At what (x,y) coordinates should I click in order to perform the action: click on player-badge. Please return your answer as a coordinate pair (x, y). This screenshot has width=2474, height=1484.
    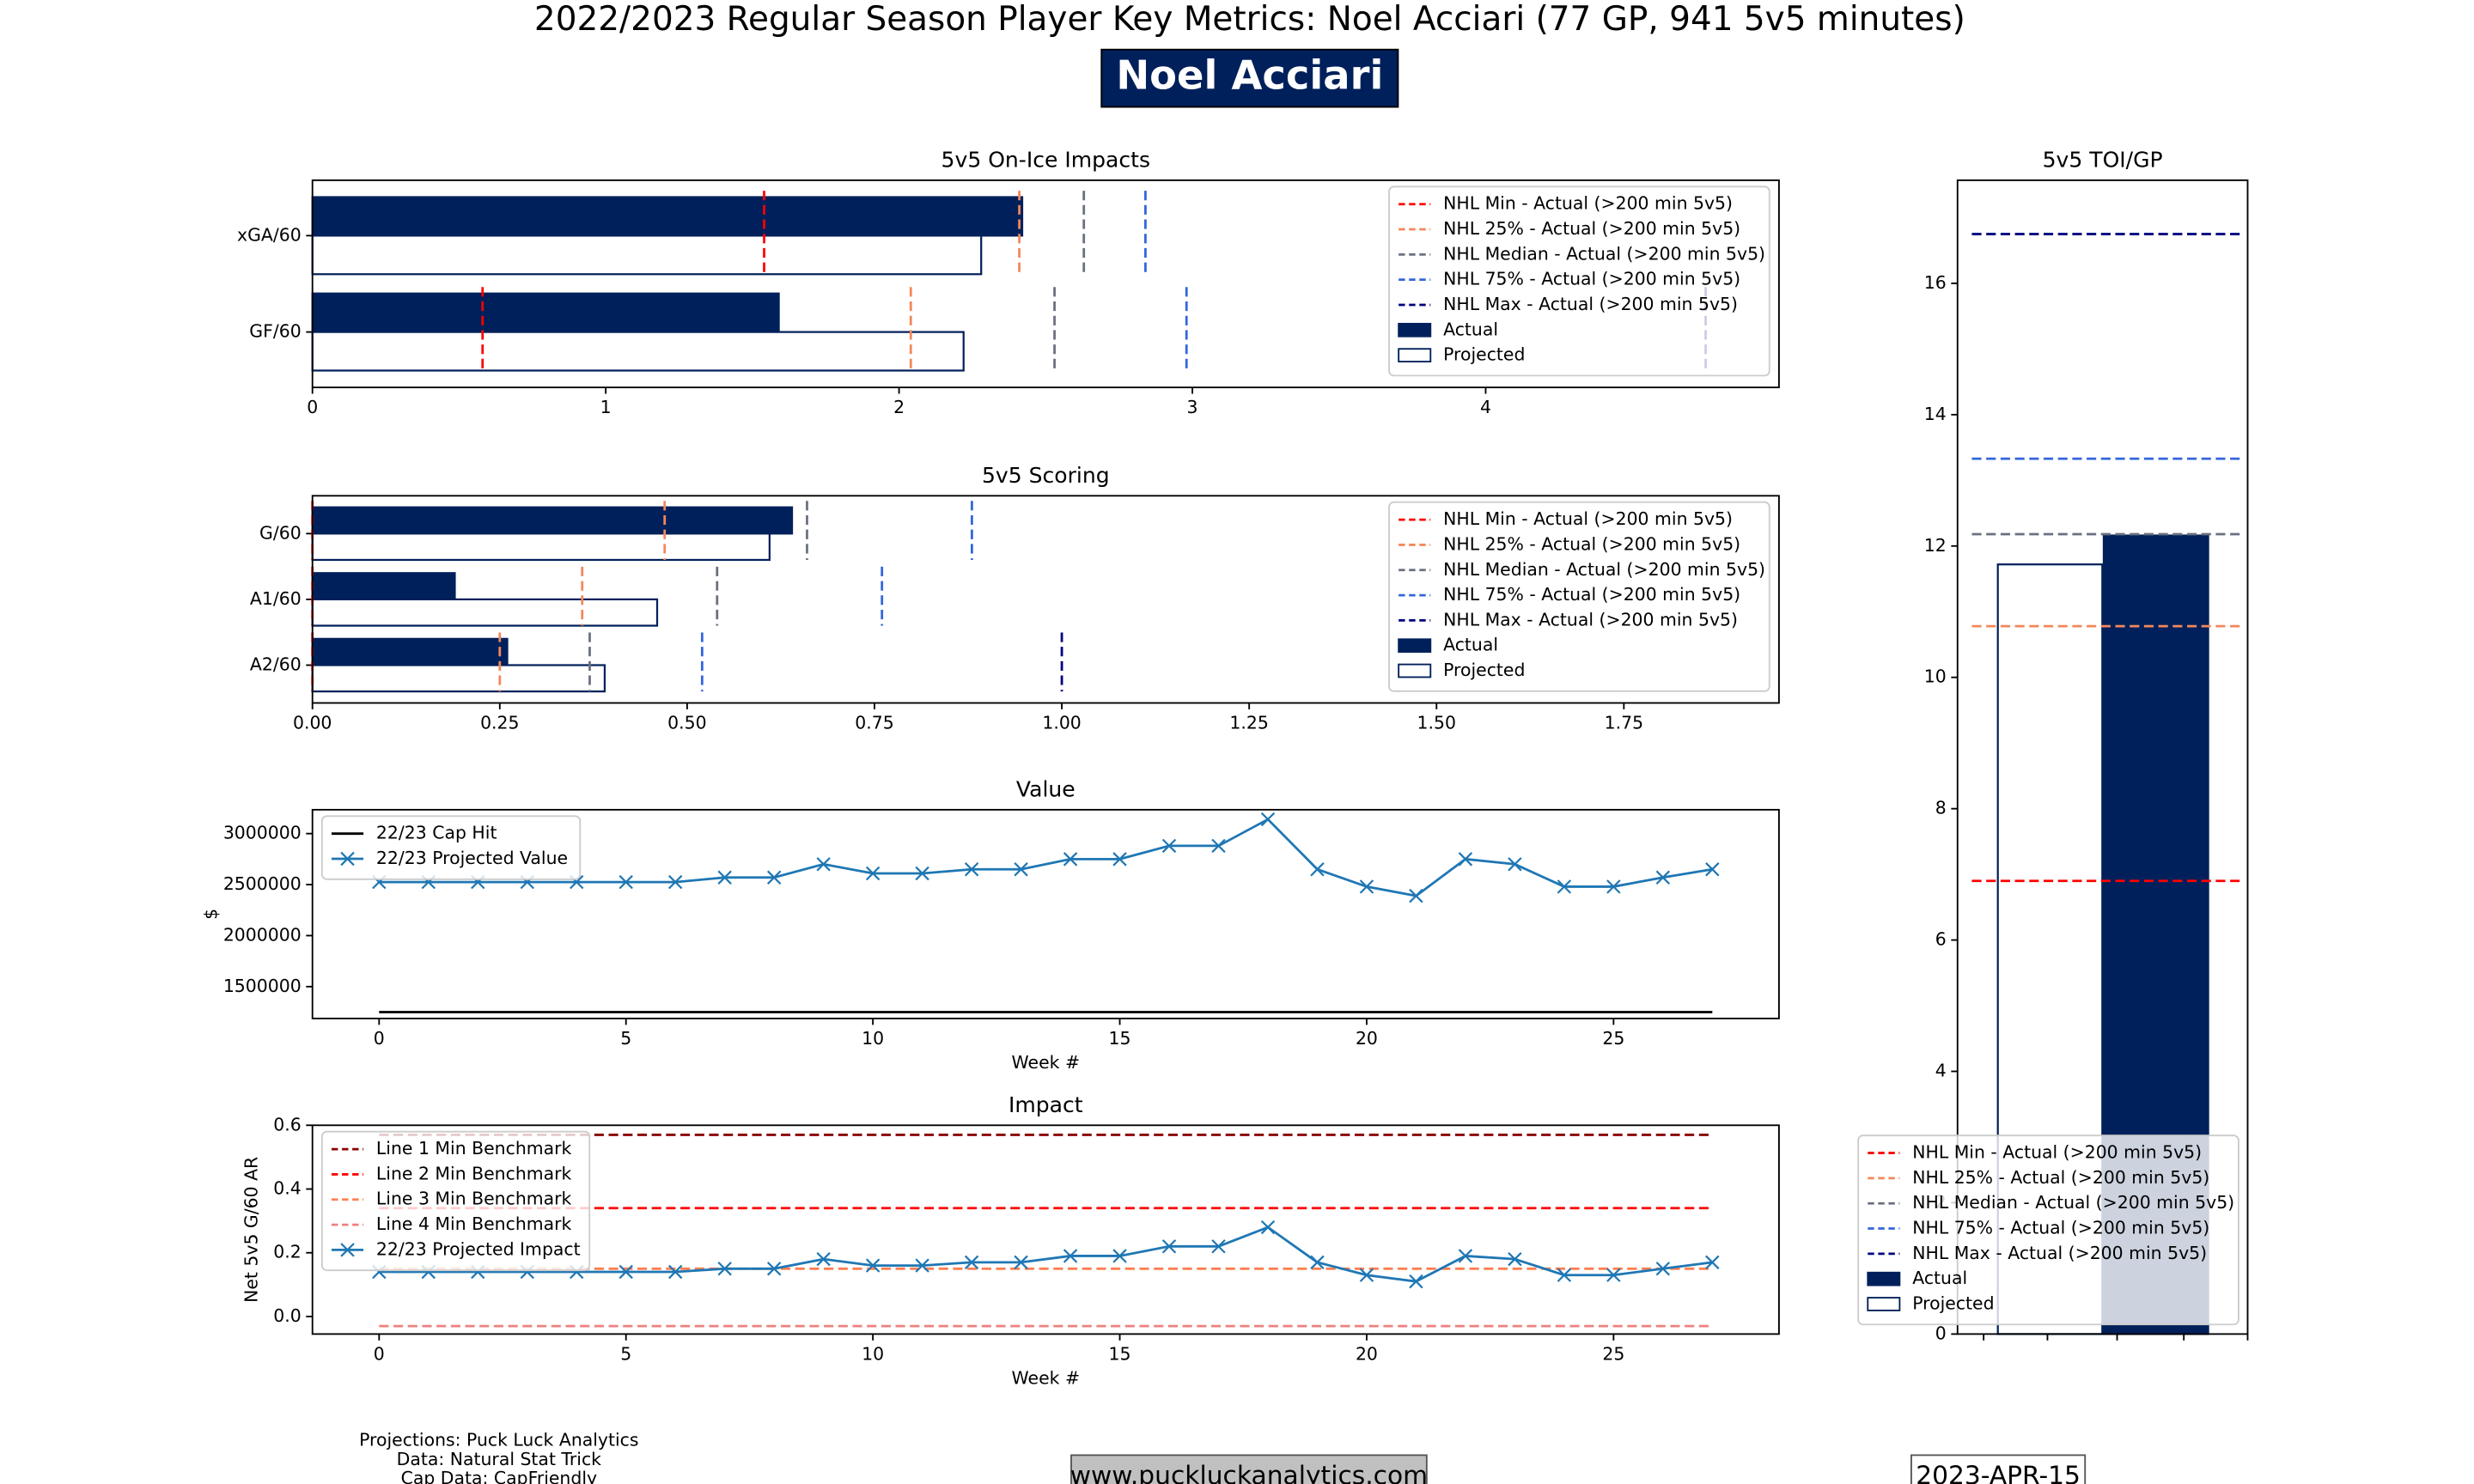
    Looking at the image, I should click on (1249, 78).